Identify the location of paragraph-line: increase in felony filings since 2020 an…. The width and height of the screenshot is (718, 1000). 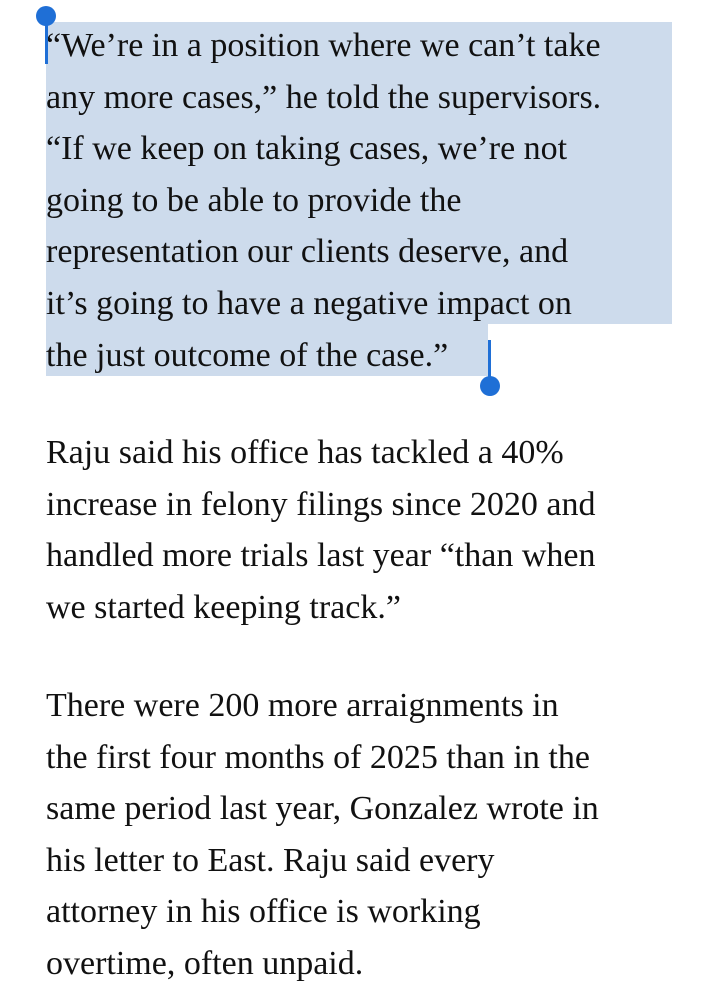
(321, 504).